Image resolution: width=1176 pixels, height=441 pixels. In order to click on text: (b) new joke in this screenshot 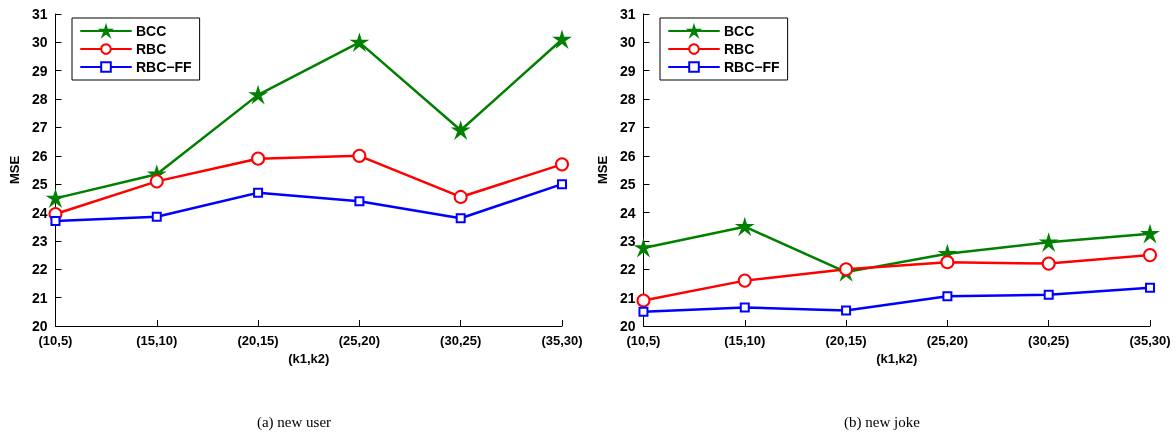, I will do `click(882, 422)`.